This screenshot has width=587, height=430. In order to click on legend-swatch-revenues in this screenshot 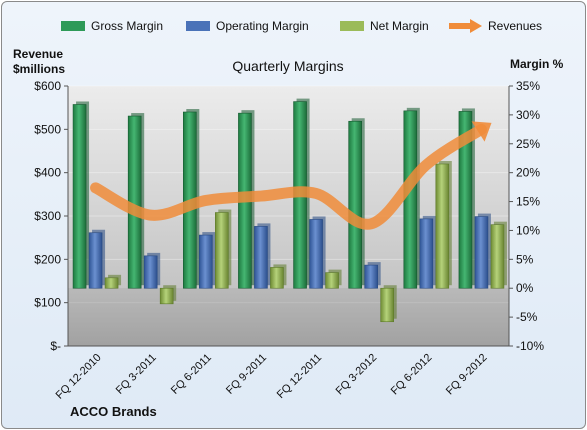, I will do `click(465, 26)`.